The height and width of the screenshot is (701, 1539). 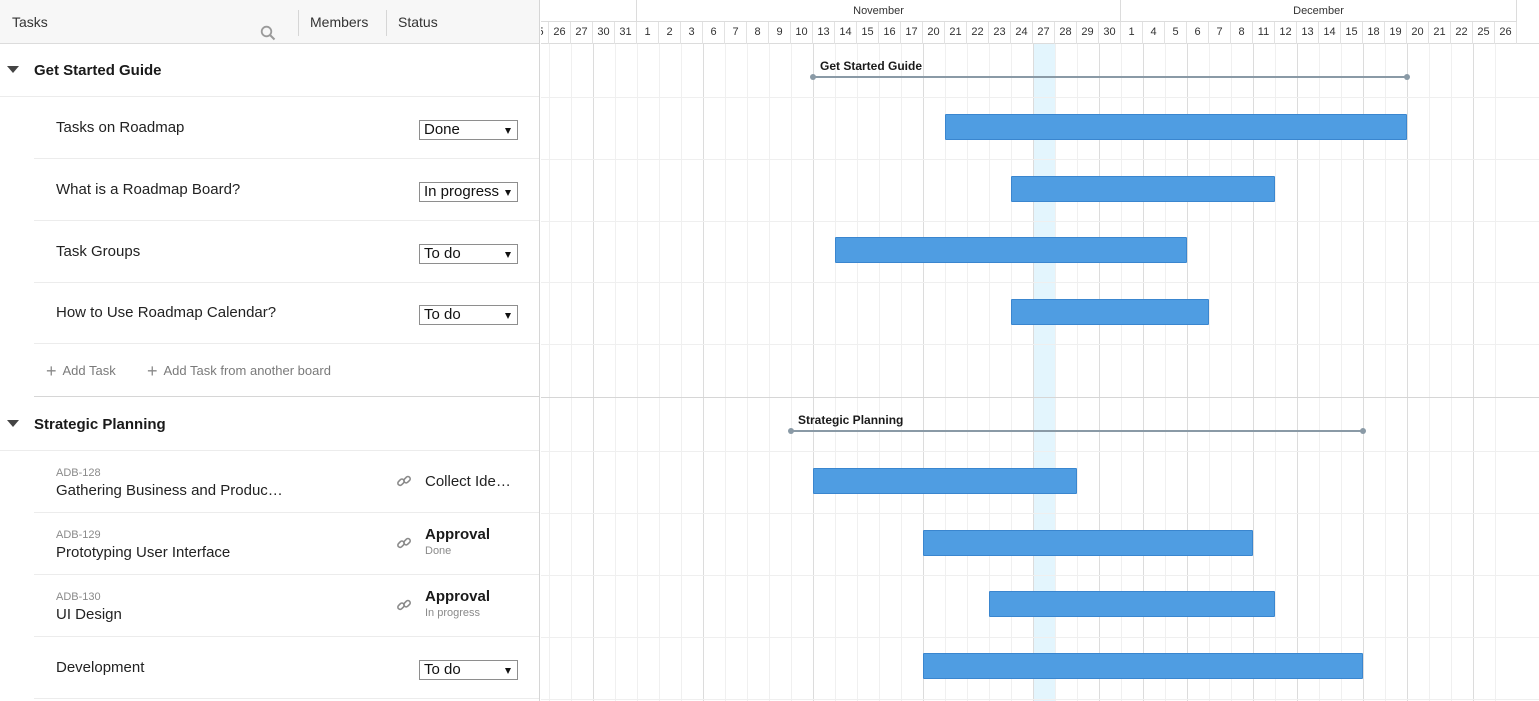 What do you see at coordinates (120, 127) in the screenshot?
I see `task-name: Tasks on Roadmap` at bounding box center [120, 127].